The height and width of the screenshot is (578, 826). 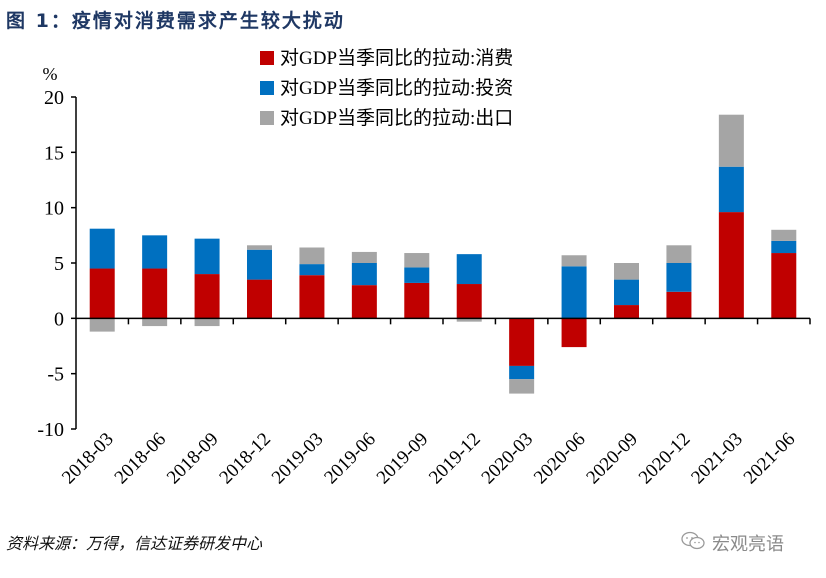 I want to click on y-tick-label: 5, so click(x=59, y=264).